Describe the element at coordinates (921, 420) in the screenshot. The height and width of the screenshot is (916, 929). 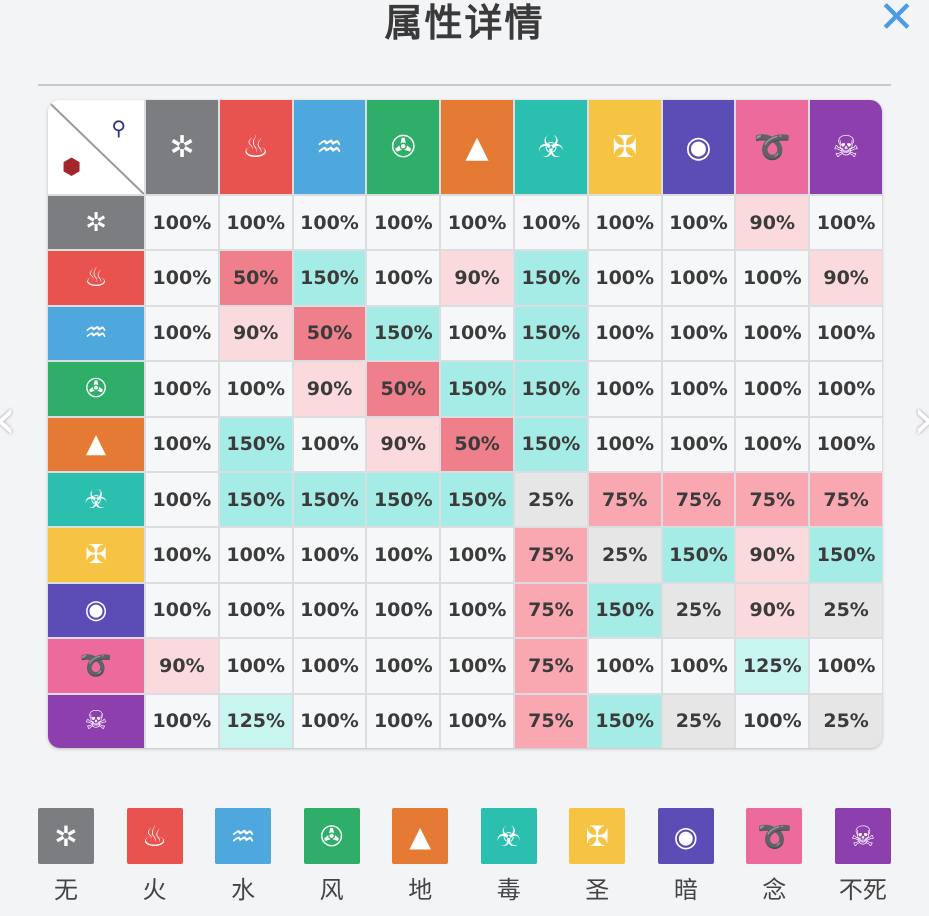
I see `chevron-right-icon: ›` at that location.